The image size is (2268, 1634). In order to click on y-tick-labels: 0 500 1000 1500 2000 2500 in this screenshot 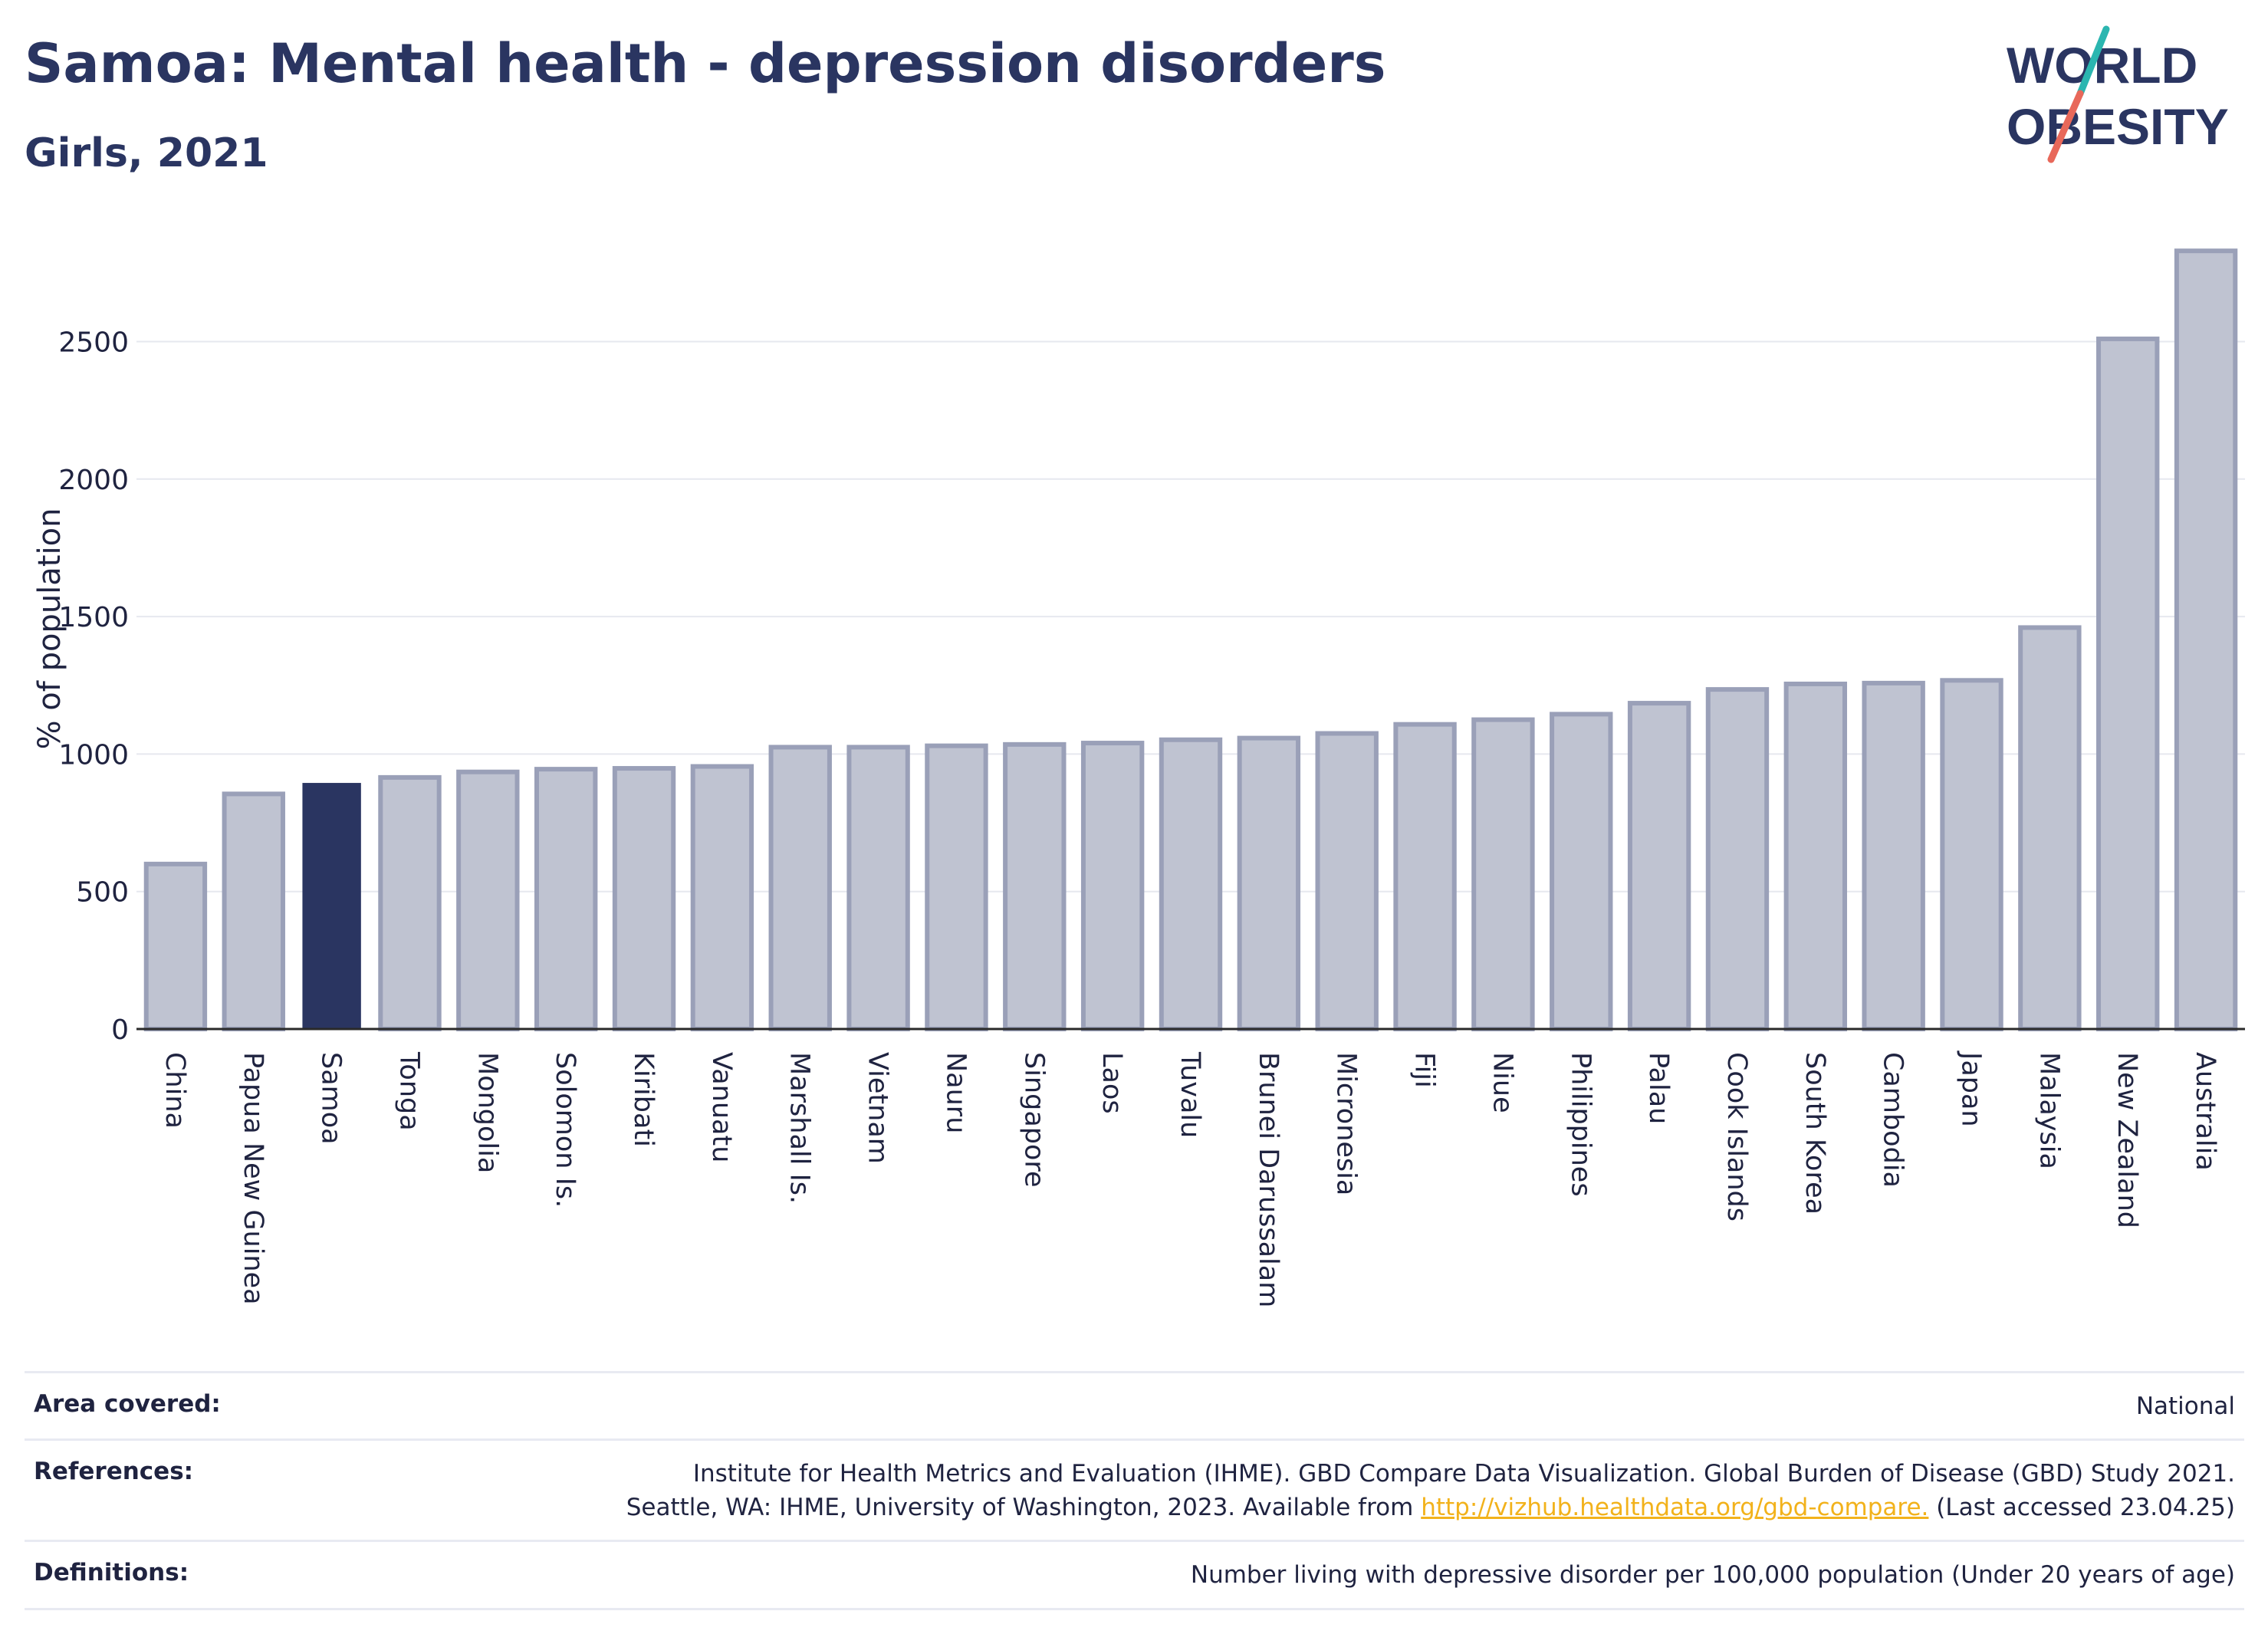, I will do `click(93, 687)`.